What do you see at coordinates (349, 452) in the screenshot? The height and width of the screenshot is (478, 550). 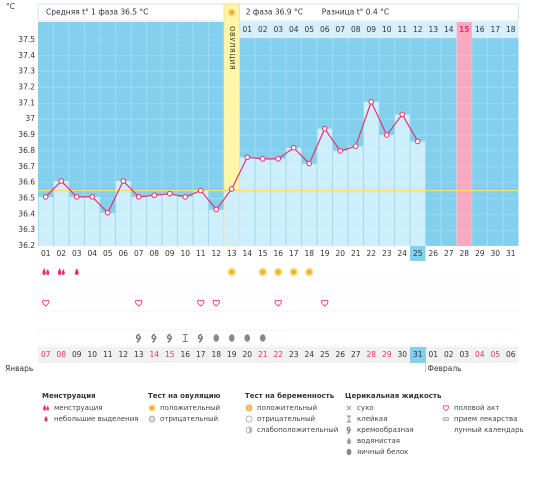 I see `icon-egg` at bounding box center [349, 452].